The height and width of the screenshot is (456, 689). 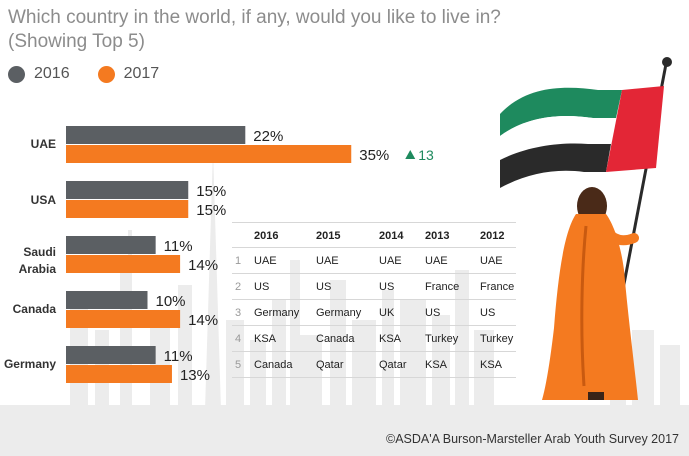 I want to click on bar-canada-2016, so click(x=107, y=300).